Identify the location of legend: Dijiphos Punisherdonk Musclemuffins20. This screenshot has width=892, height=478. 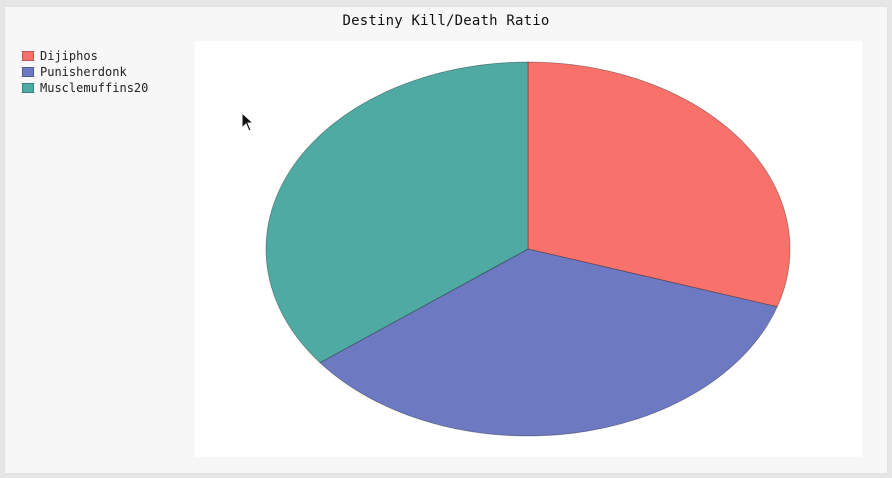
(85, 72).